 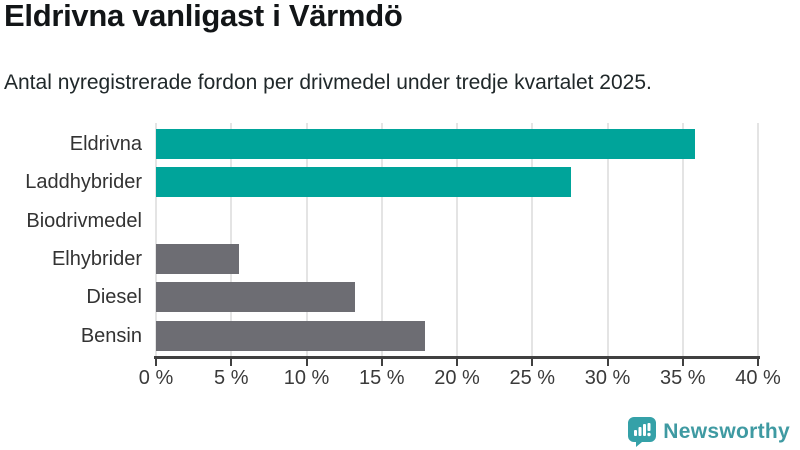 What do you see at coordinates (532, 378) in the screenshot?
I see `tick-label: 25 %` at bounding box center [532, 378].